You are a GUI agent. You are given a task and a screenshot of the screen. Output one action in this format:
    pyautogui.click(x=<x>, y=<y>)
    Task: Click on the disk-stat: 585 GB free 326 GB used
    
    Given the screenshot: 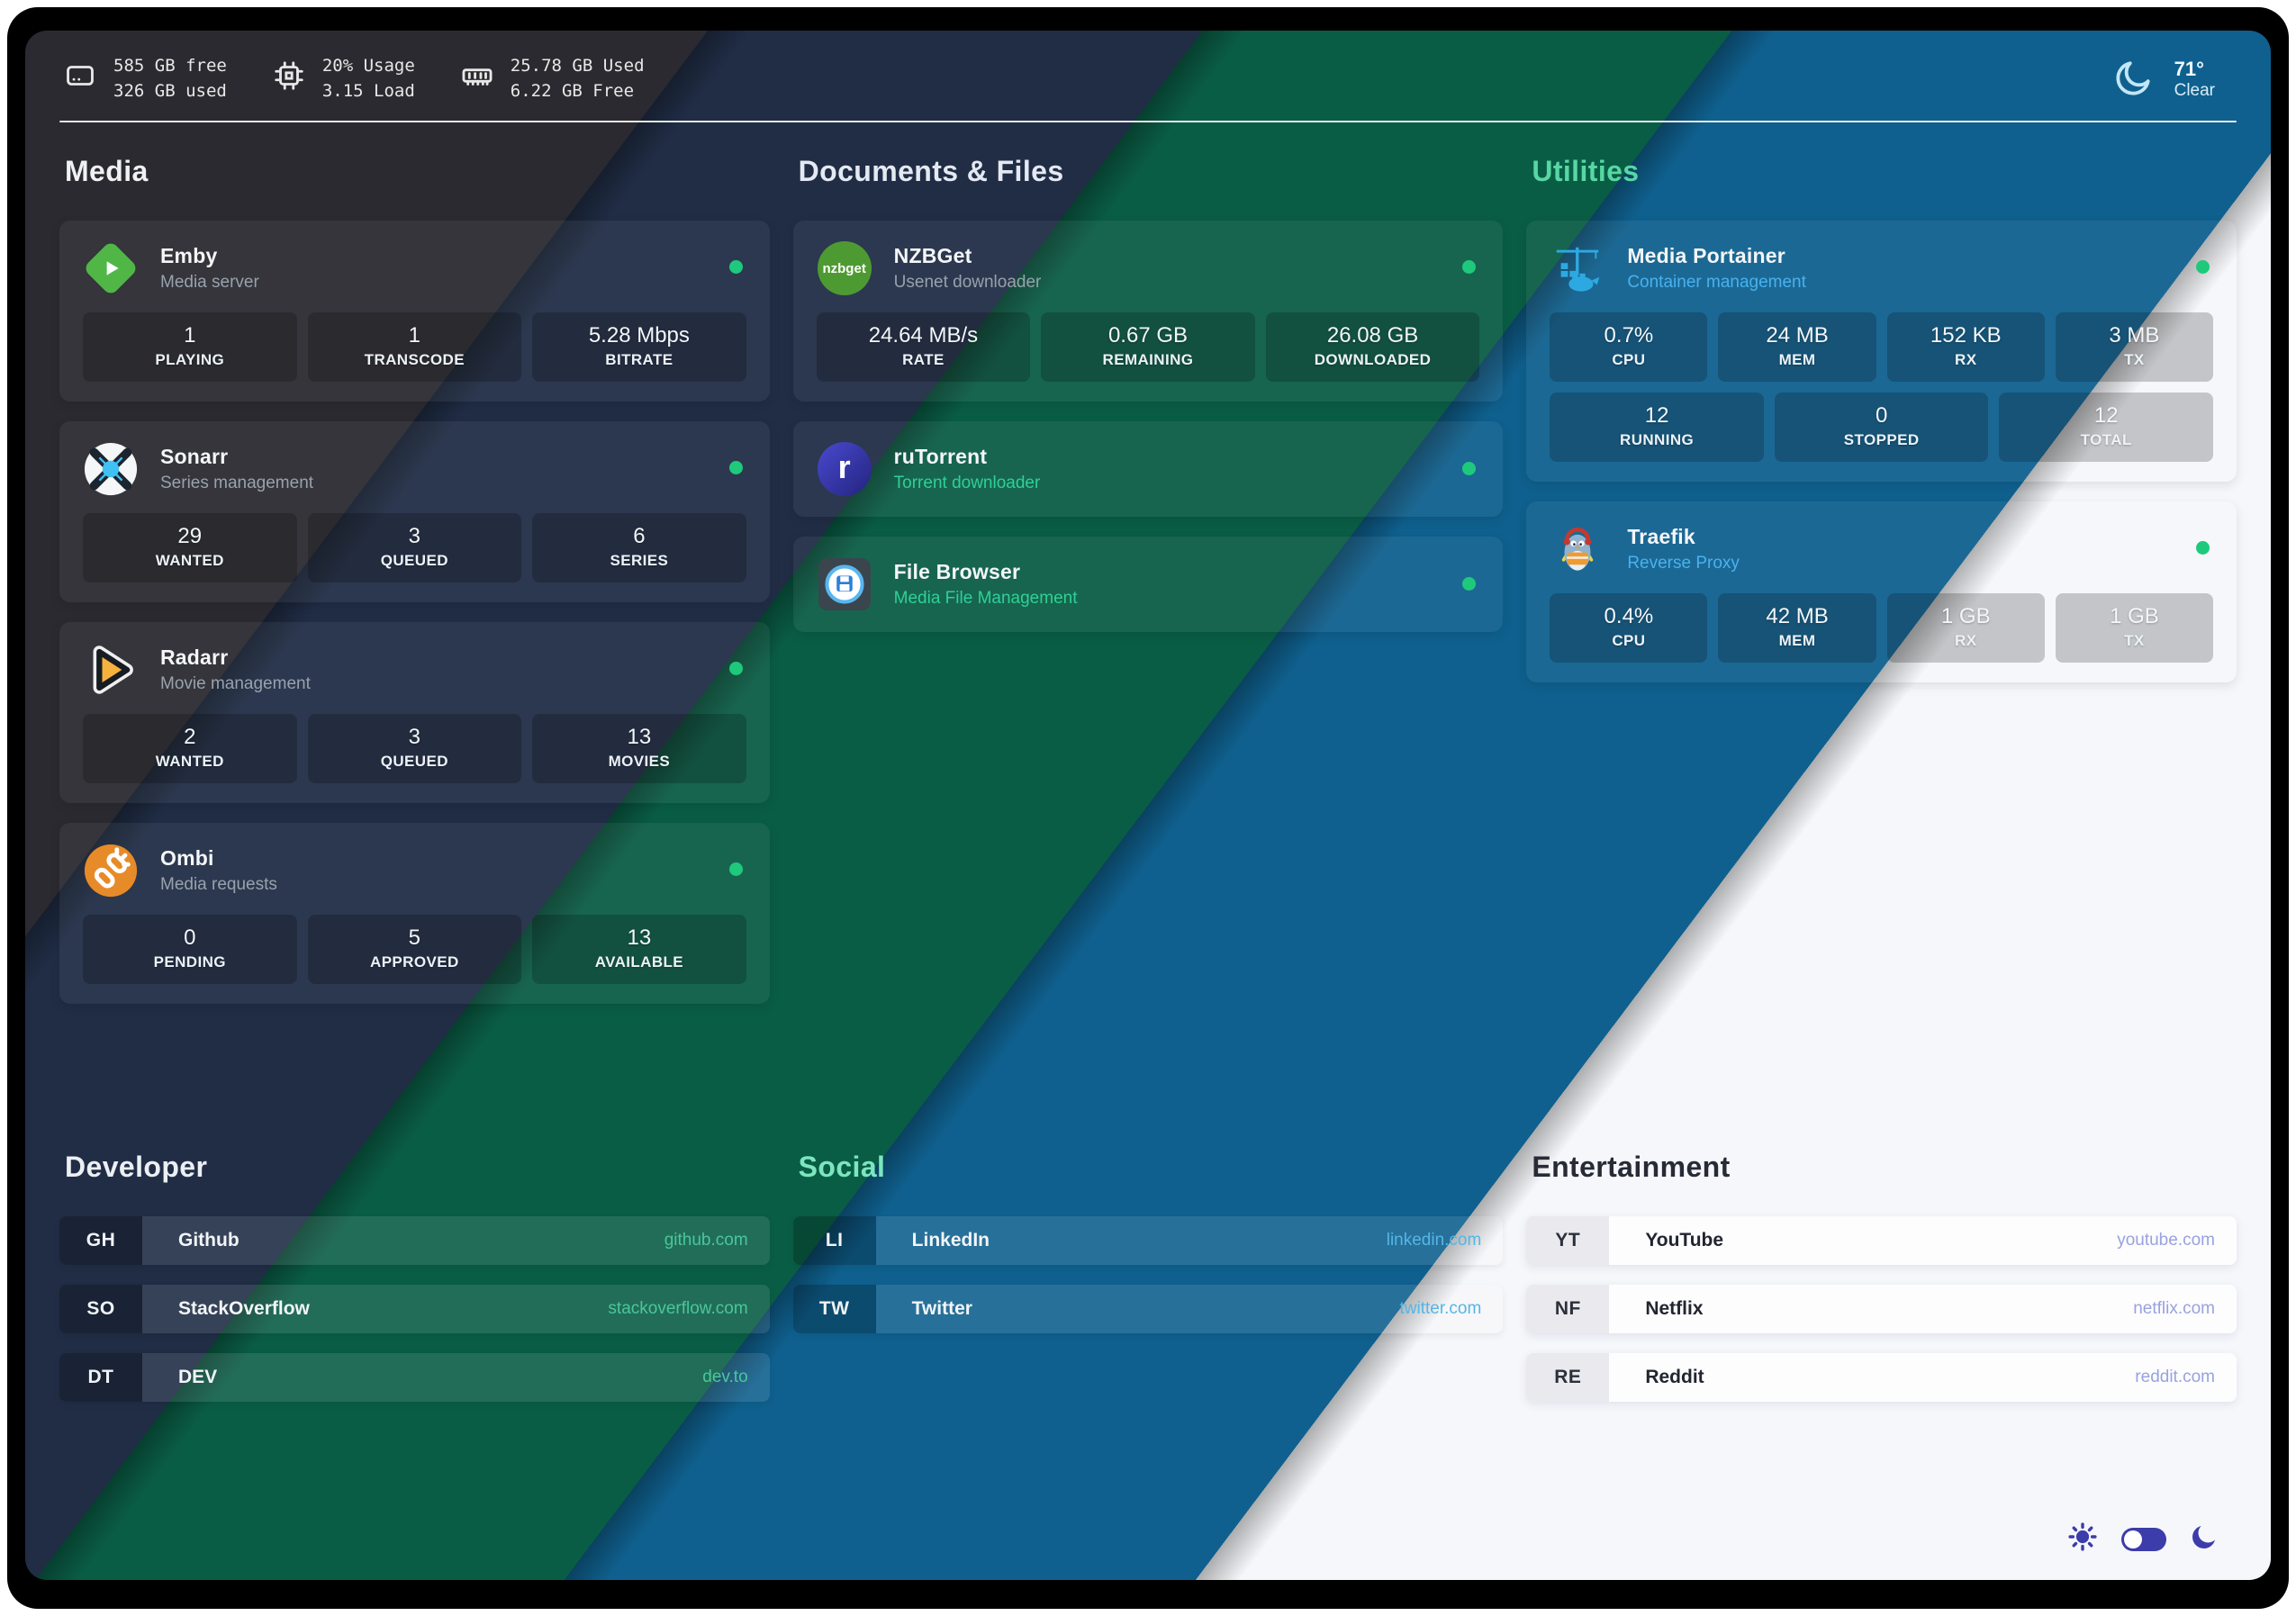 What is the action you would take?
    pyautogui.click(x=145, y=79)
    